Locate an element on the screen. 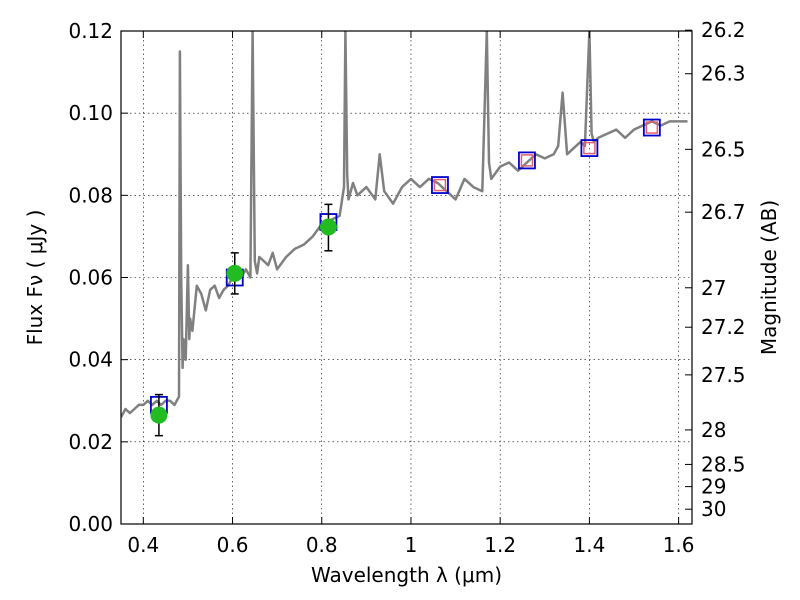 The height and width of the screenshot is (600, 800). y2-tick-label: 26.7 is located at coordinates (723, 212).